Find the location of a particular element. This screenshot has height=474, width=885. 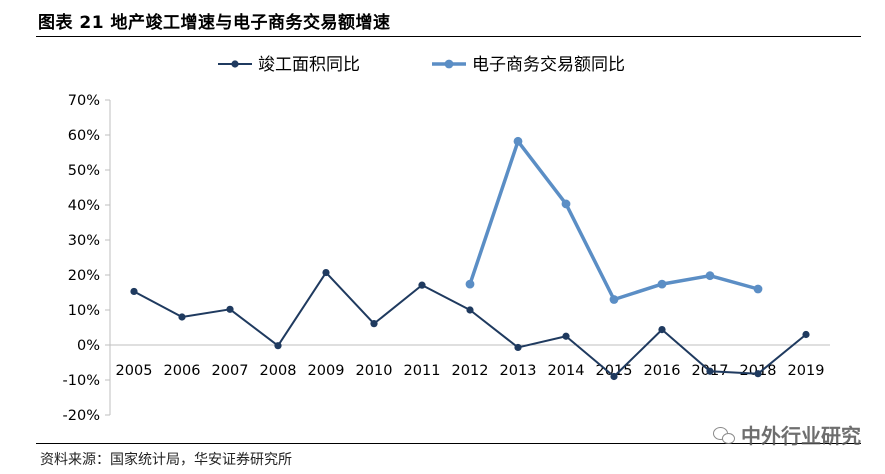

y-tick-label: 30% is located at coordinates (84, 241).